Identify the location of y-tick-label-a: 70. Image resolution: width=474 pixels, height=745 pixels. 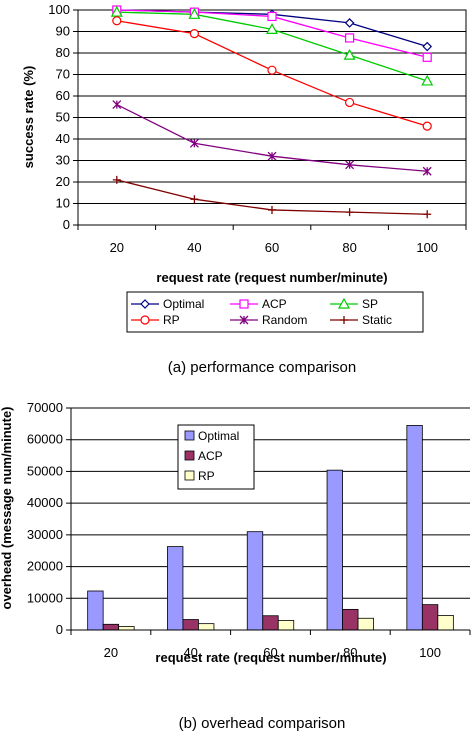
(63, 74).